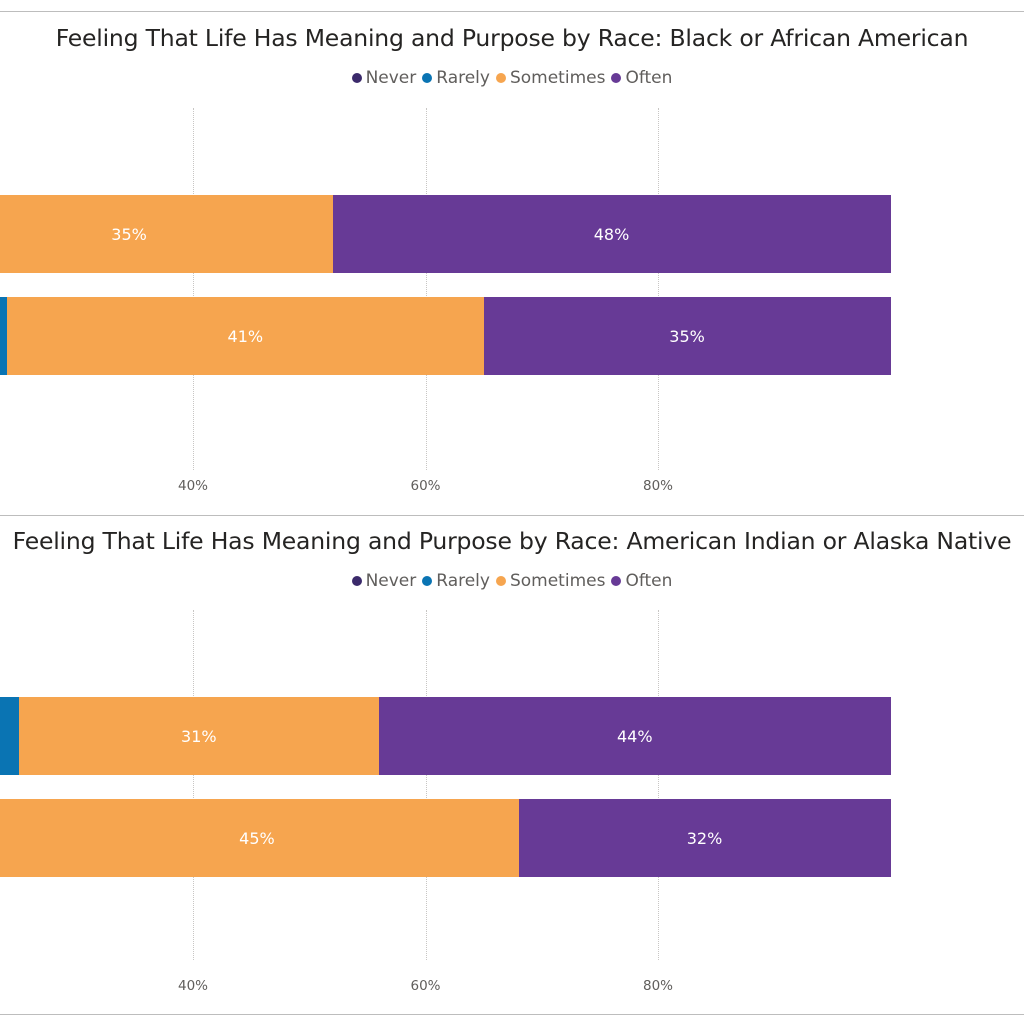 This screenshot has width=1024, height=1024. I want to click on bar-segment-rarely: 16%, so click(3, 336).